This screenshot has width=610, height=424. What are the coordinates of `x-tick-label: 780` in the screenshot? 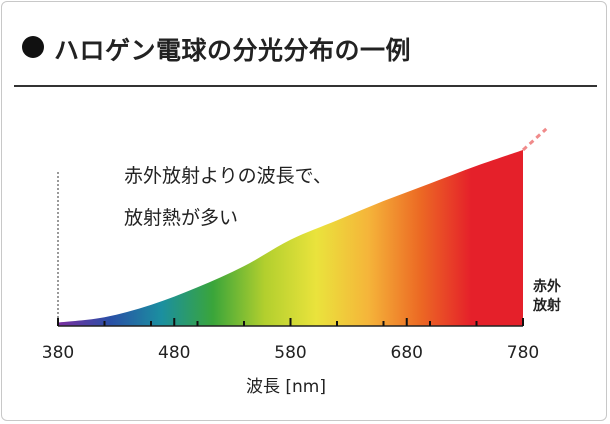 It's located at (523, 353).